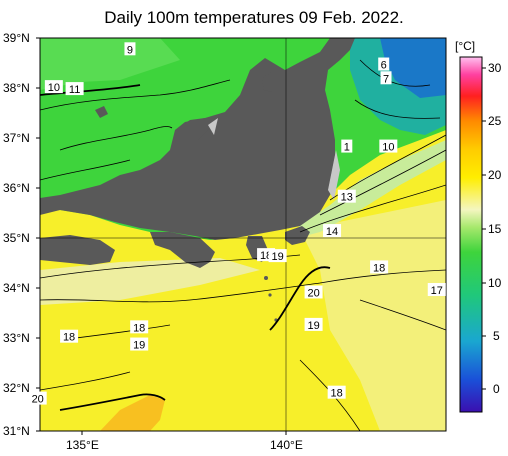 This screenshot has height=456, width=508. Describe the element at coordinates (16, 288) in the screenshot. I see `lat-label: 34°N` at that location.